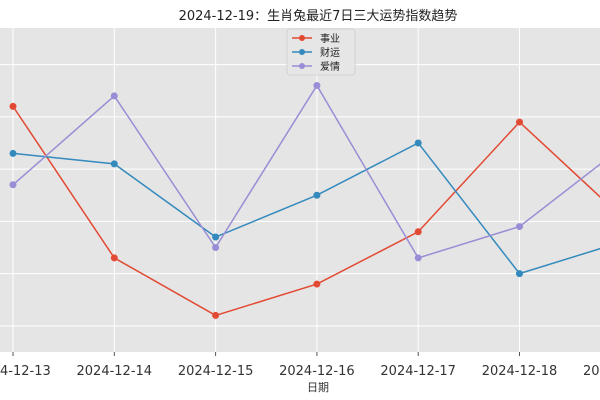 This screenshot has height=400, width=600. What do you see at coordinates (330, 66) in the screenshot?
I see `legend-label: 爱情` at bounding box center [330, 66].